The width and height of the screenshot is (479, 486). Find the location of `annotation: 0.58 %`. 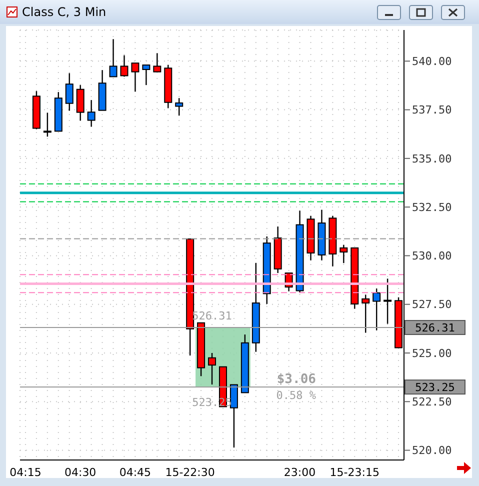

annotation: 0.58 % is located at coordinates (295, 395).